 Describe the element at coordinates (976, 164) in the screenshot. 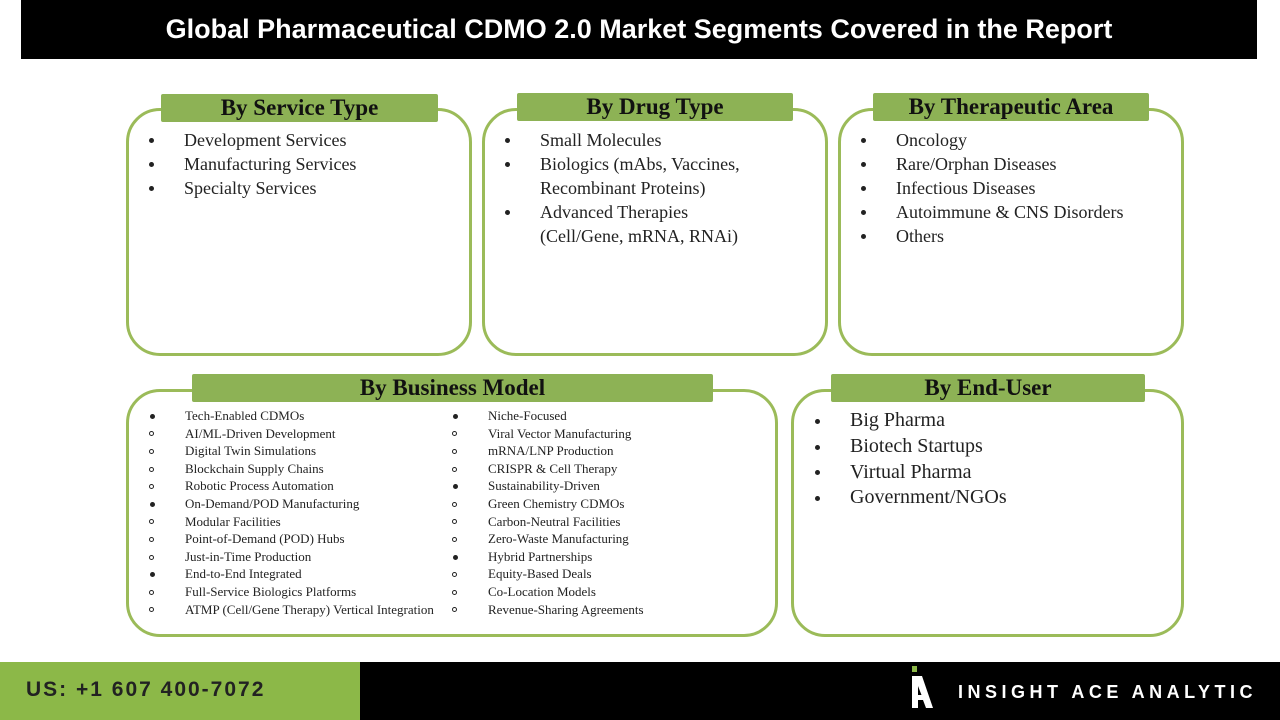

I see `item-text: Rare/Orphan Diseases` at that location.